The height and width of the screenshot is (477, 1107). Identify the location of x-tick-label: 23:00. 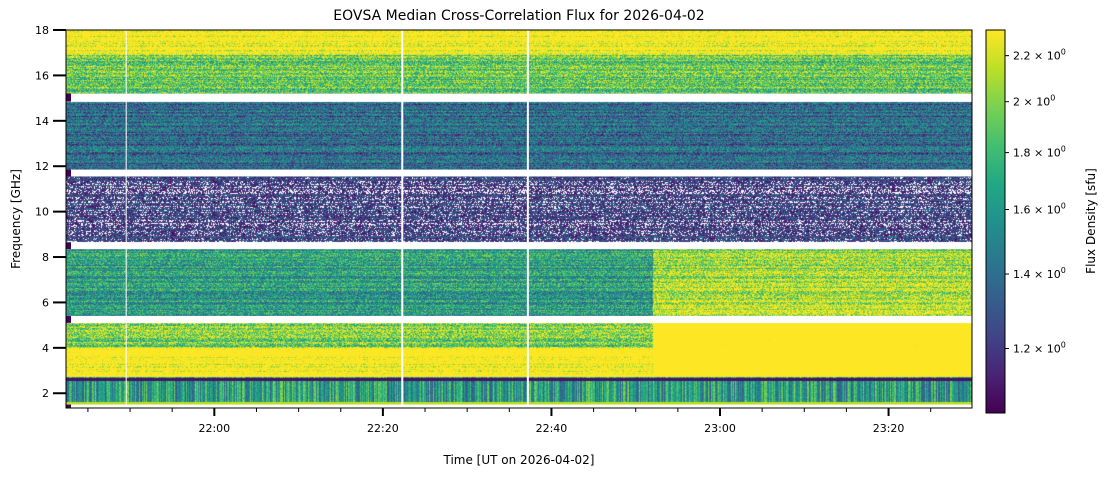
(720, 428).